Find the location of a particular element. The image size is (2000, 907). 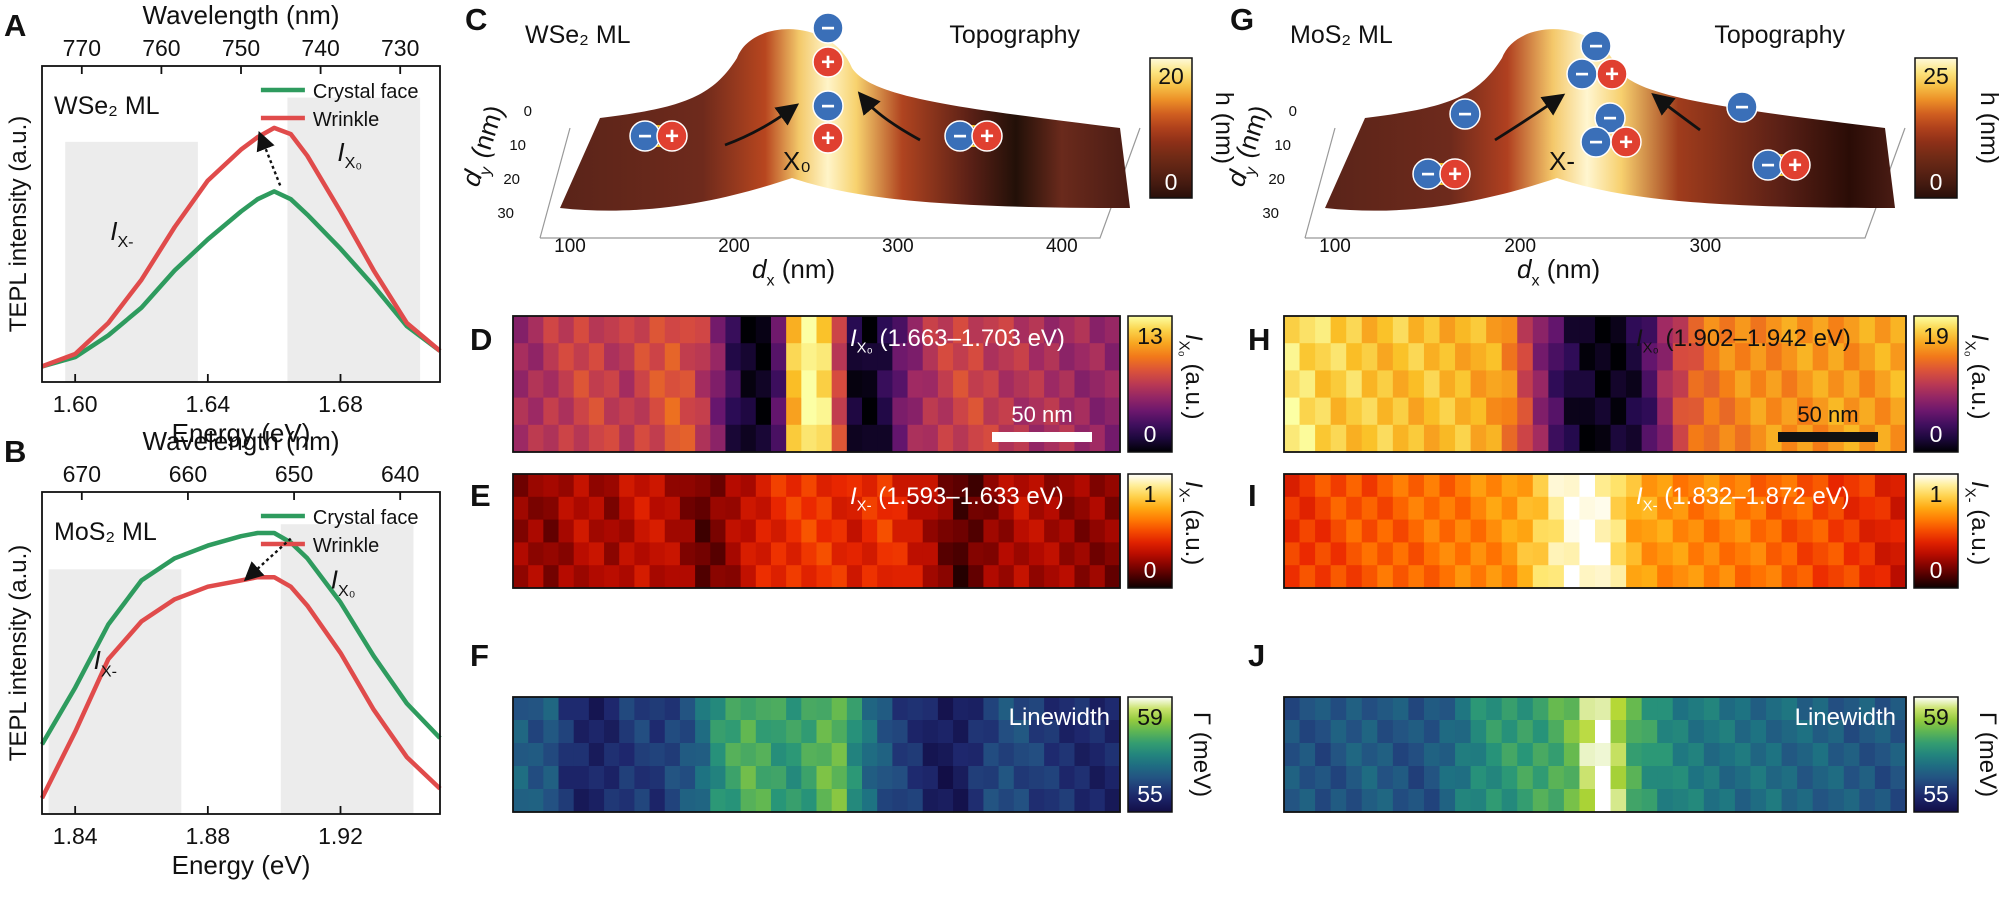

trion-mid-hole-sign: + is located at coordinates (828, 138).